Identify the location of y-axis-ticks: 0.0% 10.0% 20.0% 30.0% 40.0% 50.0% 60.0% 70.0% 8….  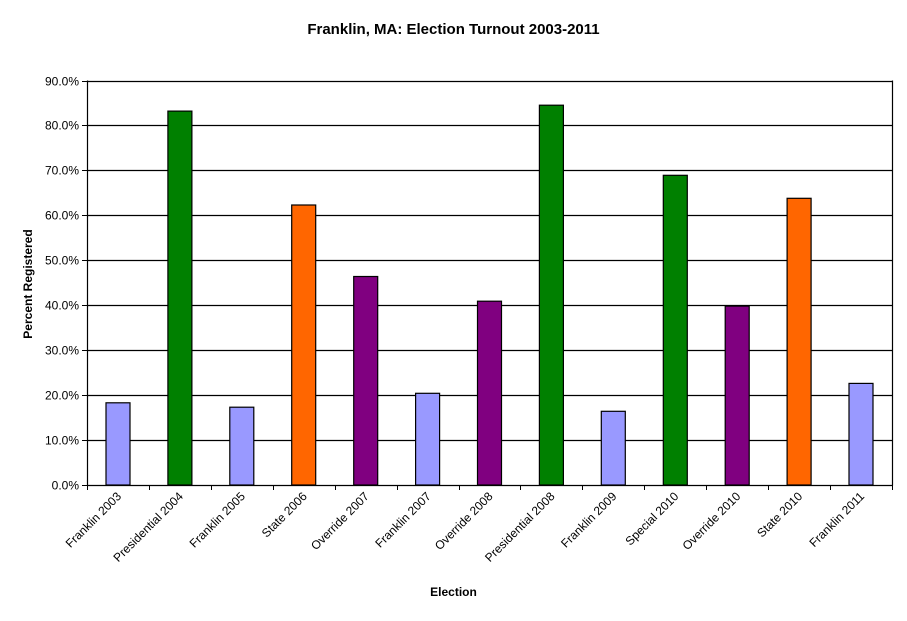
(66, 284).